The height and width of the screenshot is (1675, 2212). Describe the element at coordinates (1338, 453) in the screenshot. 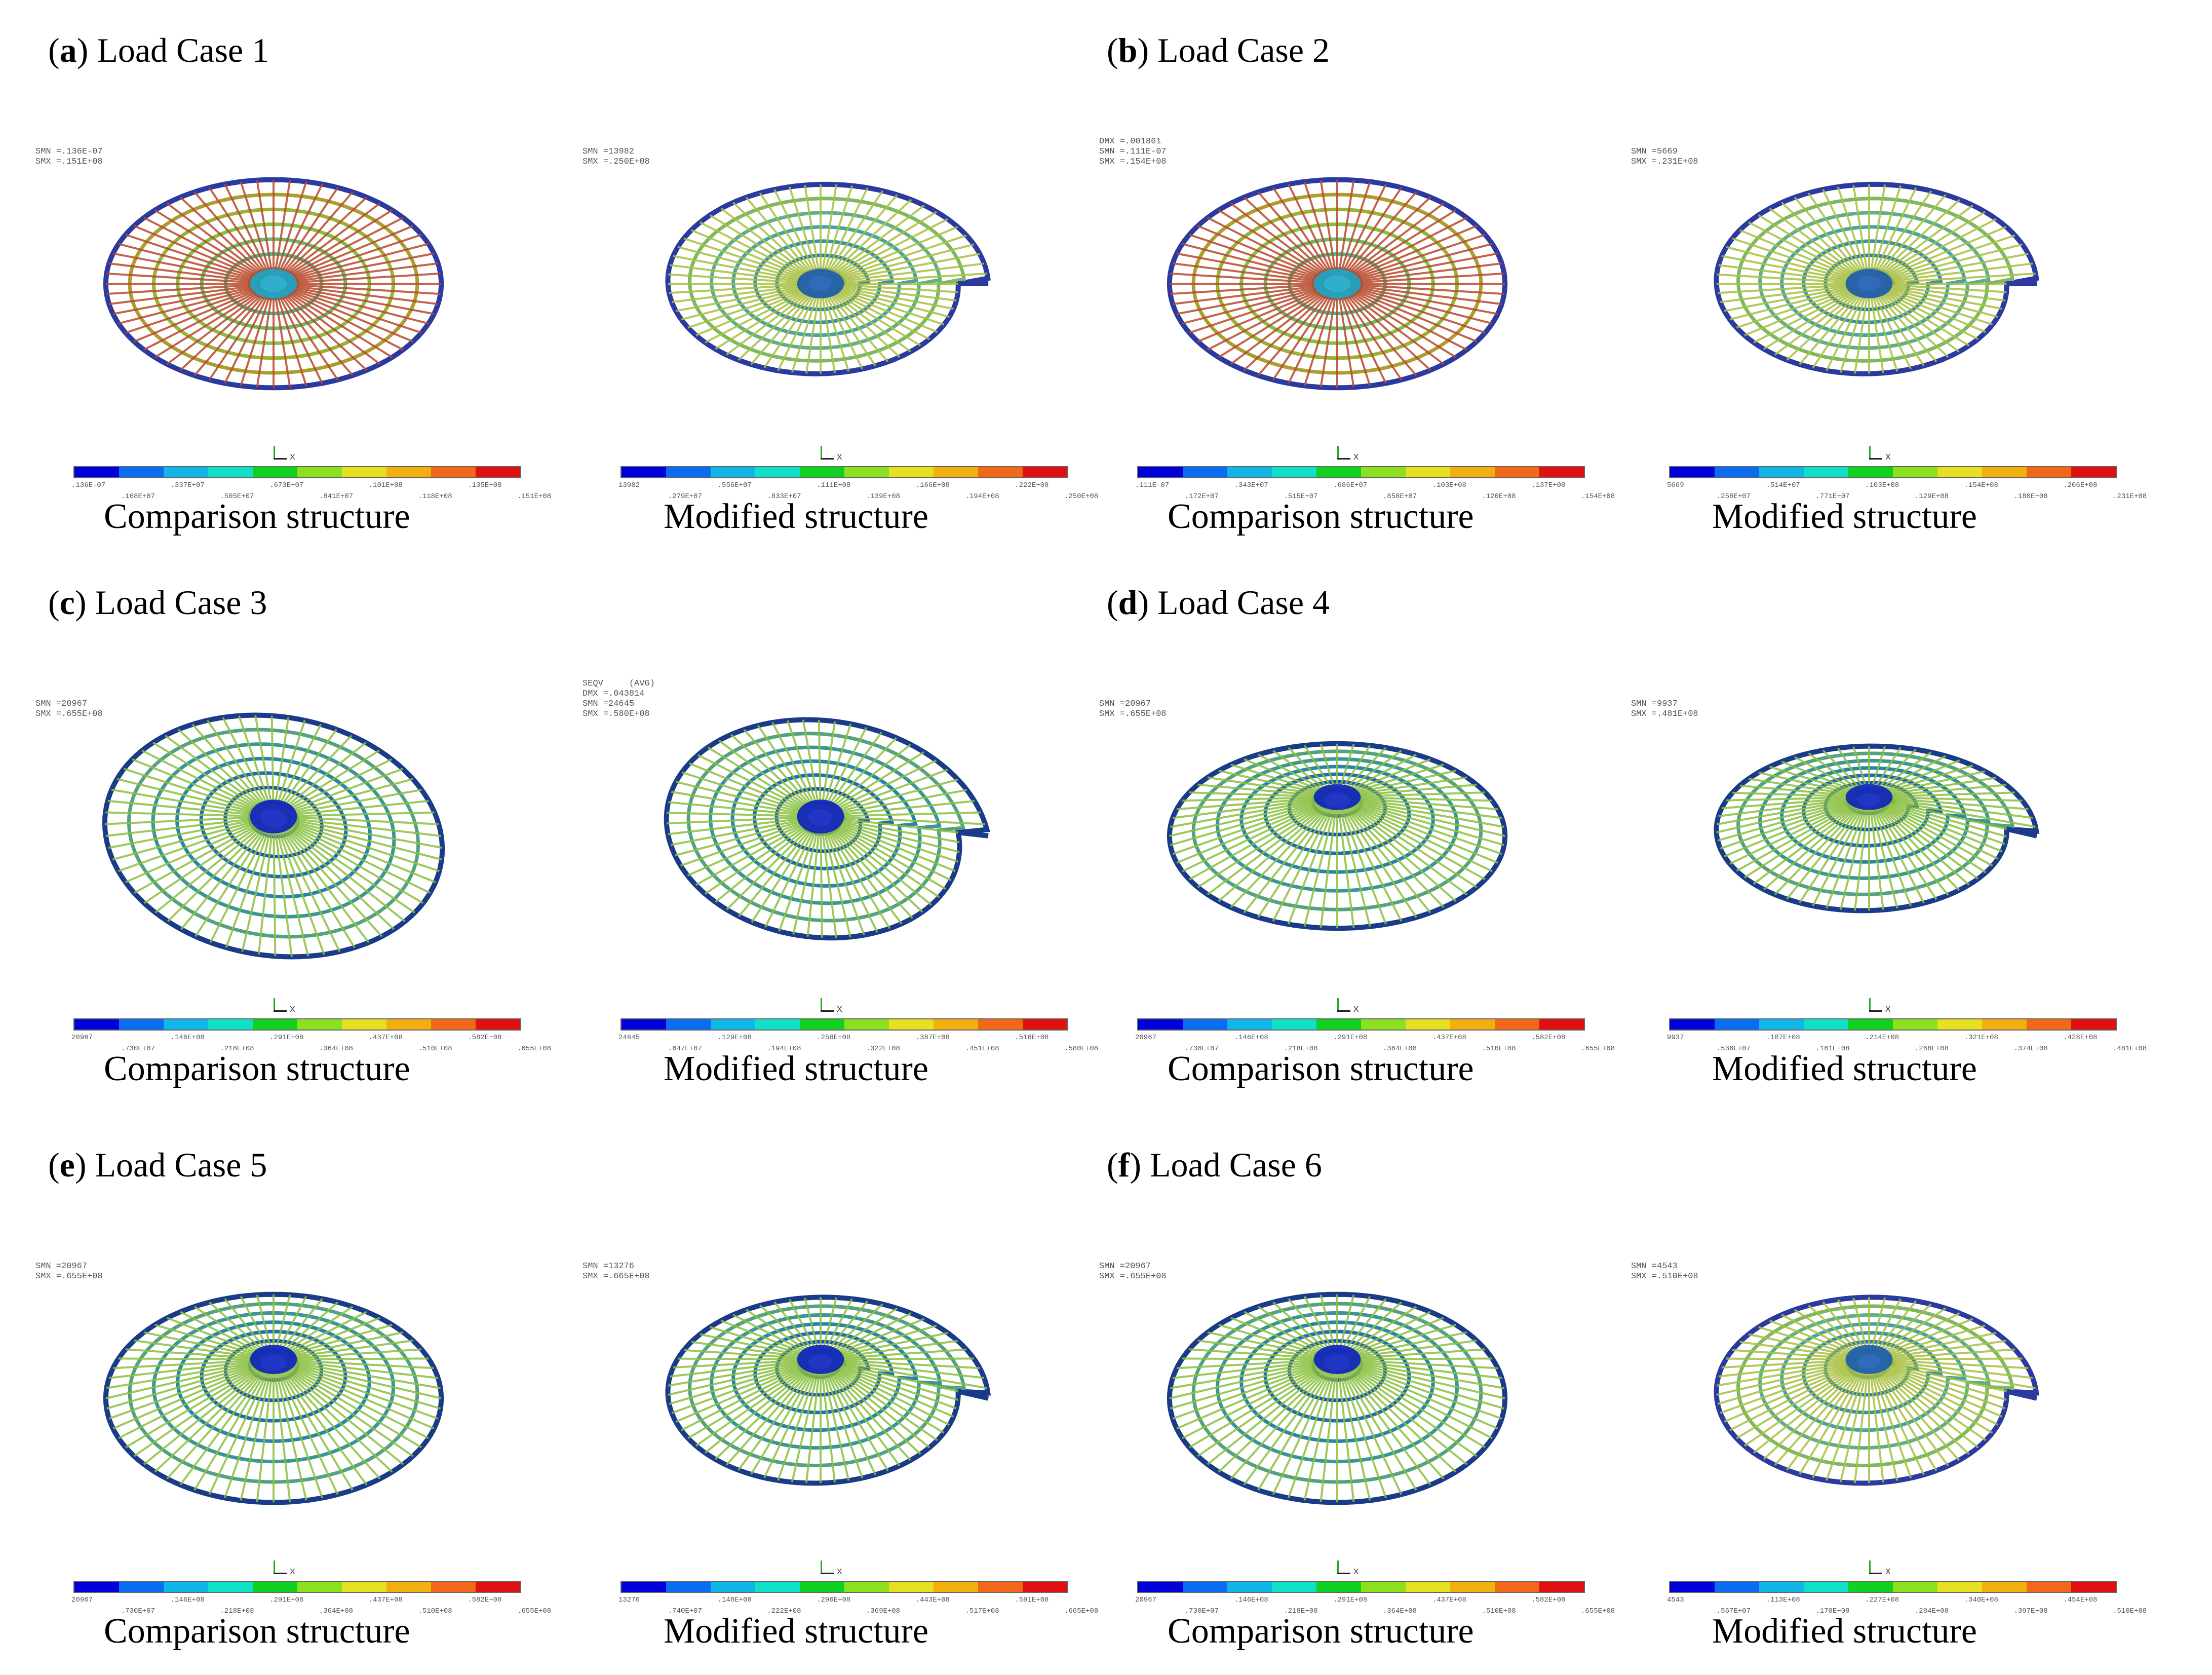

I see `axis-y` at that location.